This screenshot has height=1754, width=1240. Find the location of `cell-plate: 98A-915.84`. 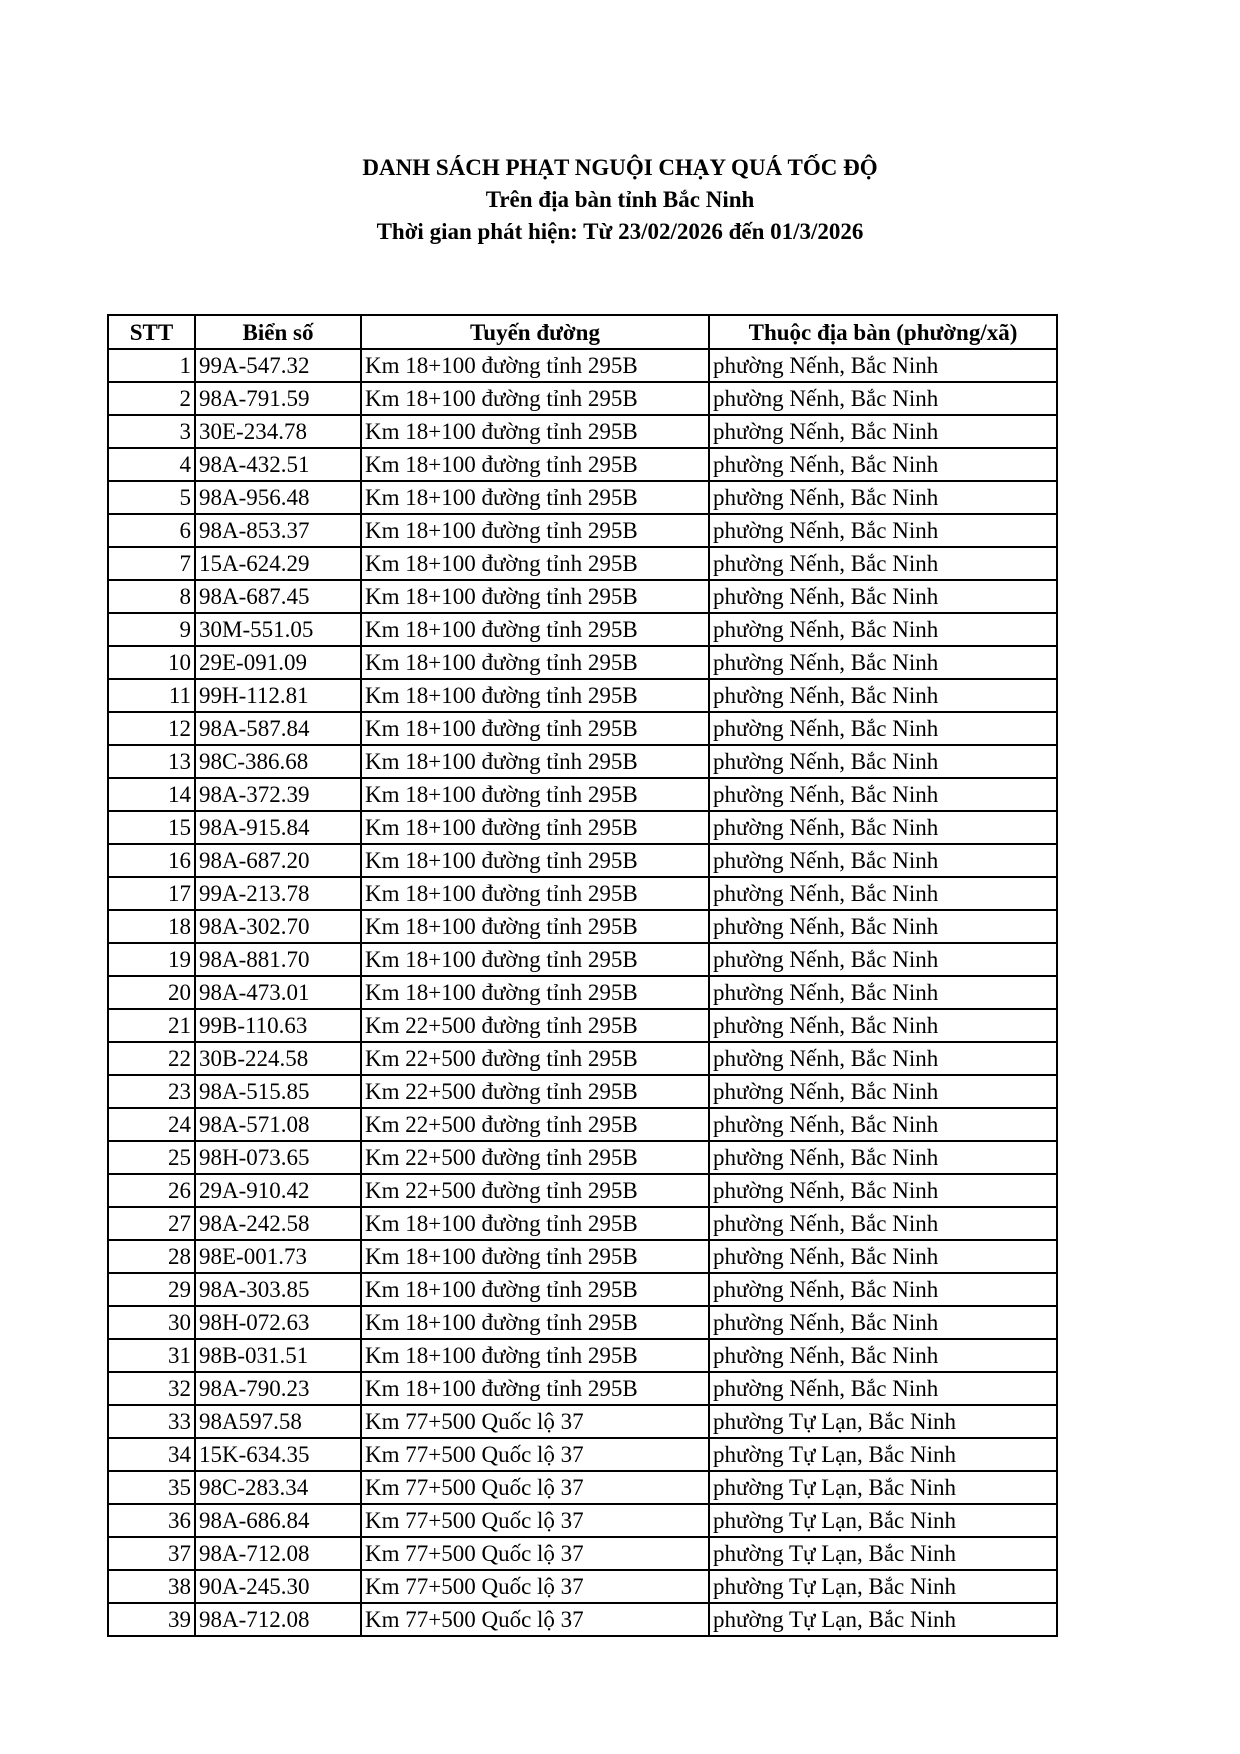

cell-plate: 98A-915.84 is located at coordinates (278, 827).